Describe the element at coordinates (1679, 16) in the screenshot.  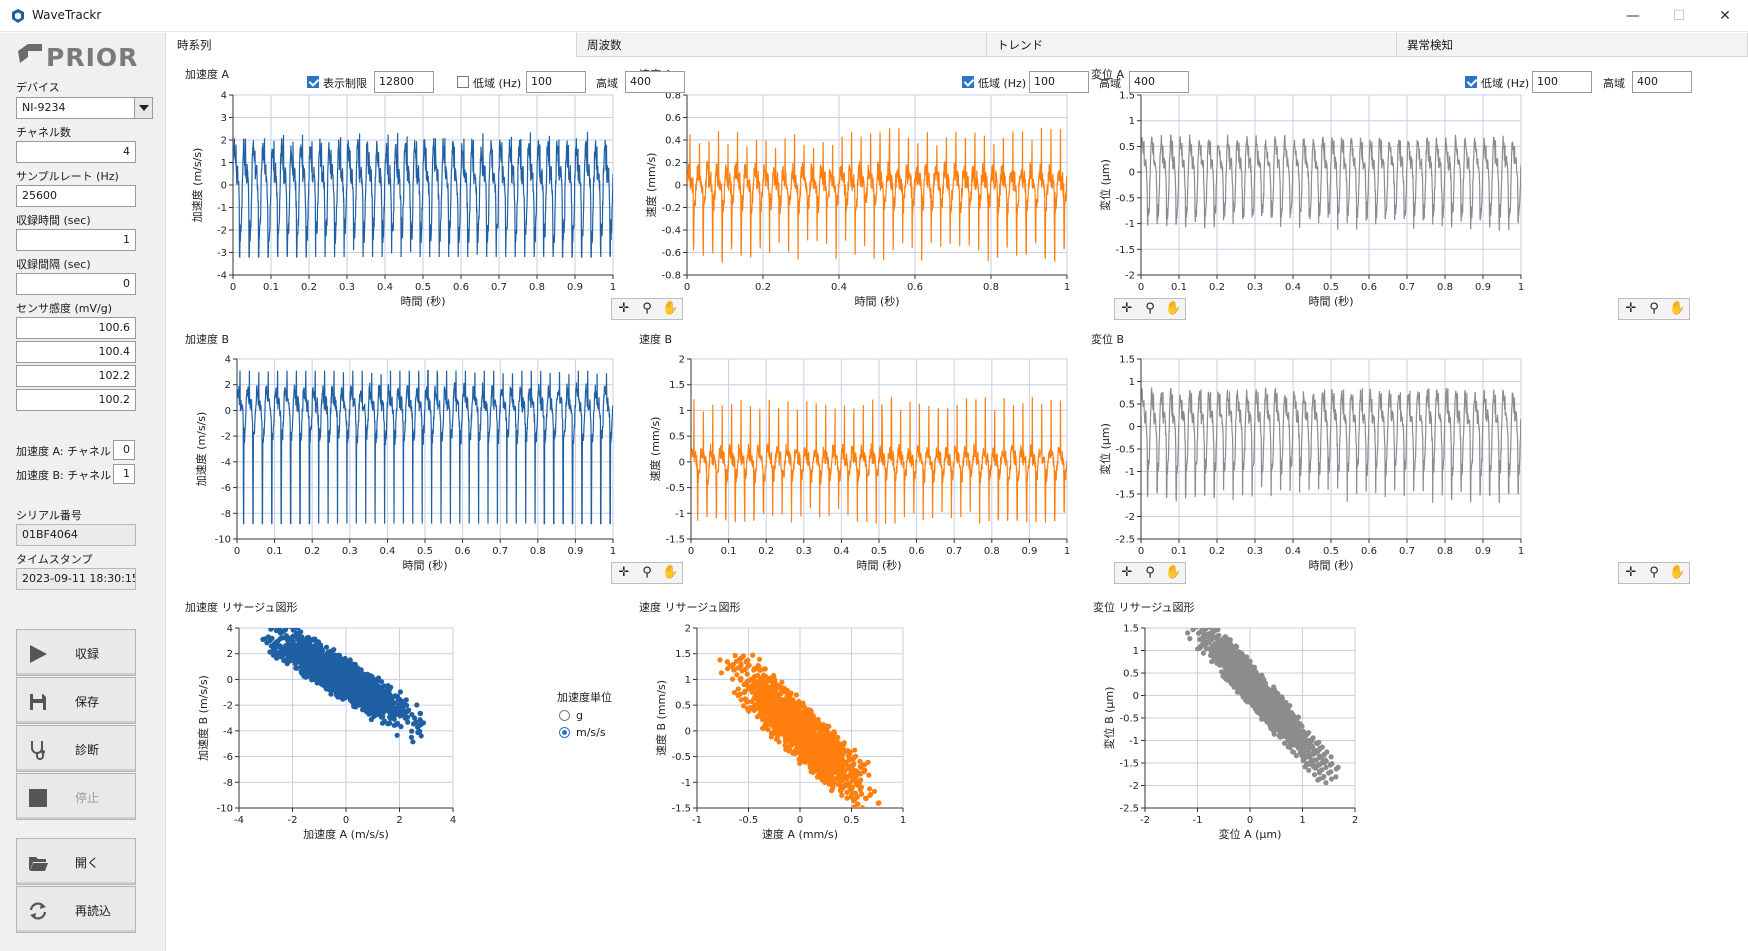
I see `maximize-button: ☐` at that location.